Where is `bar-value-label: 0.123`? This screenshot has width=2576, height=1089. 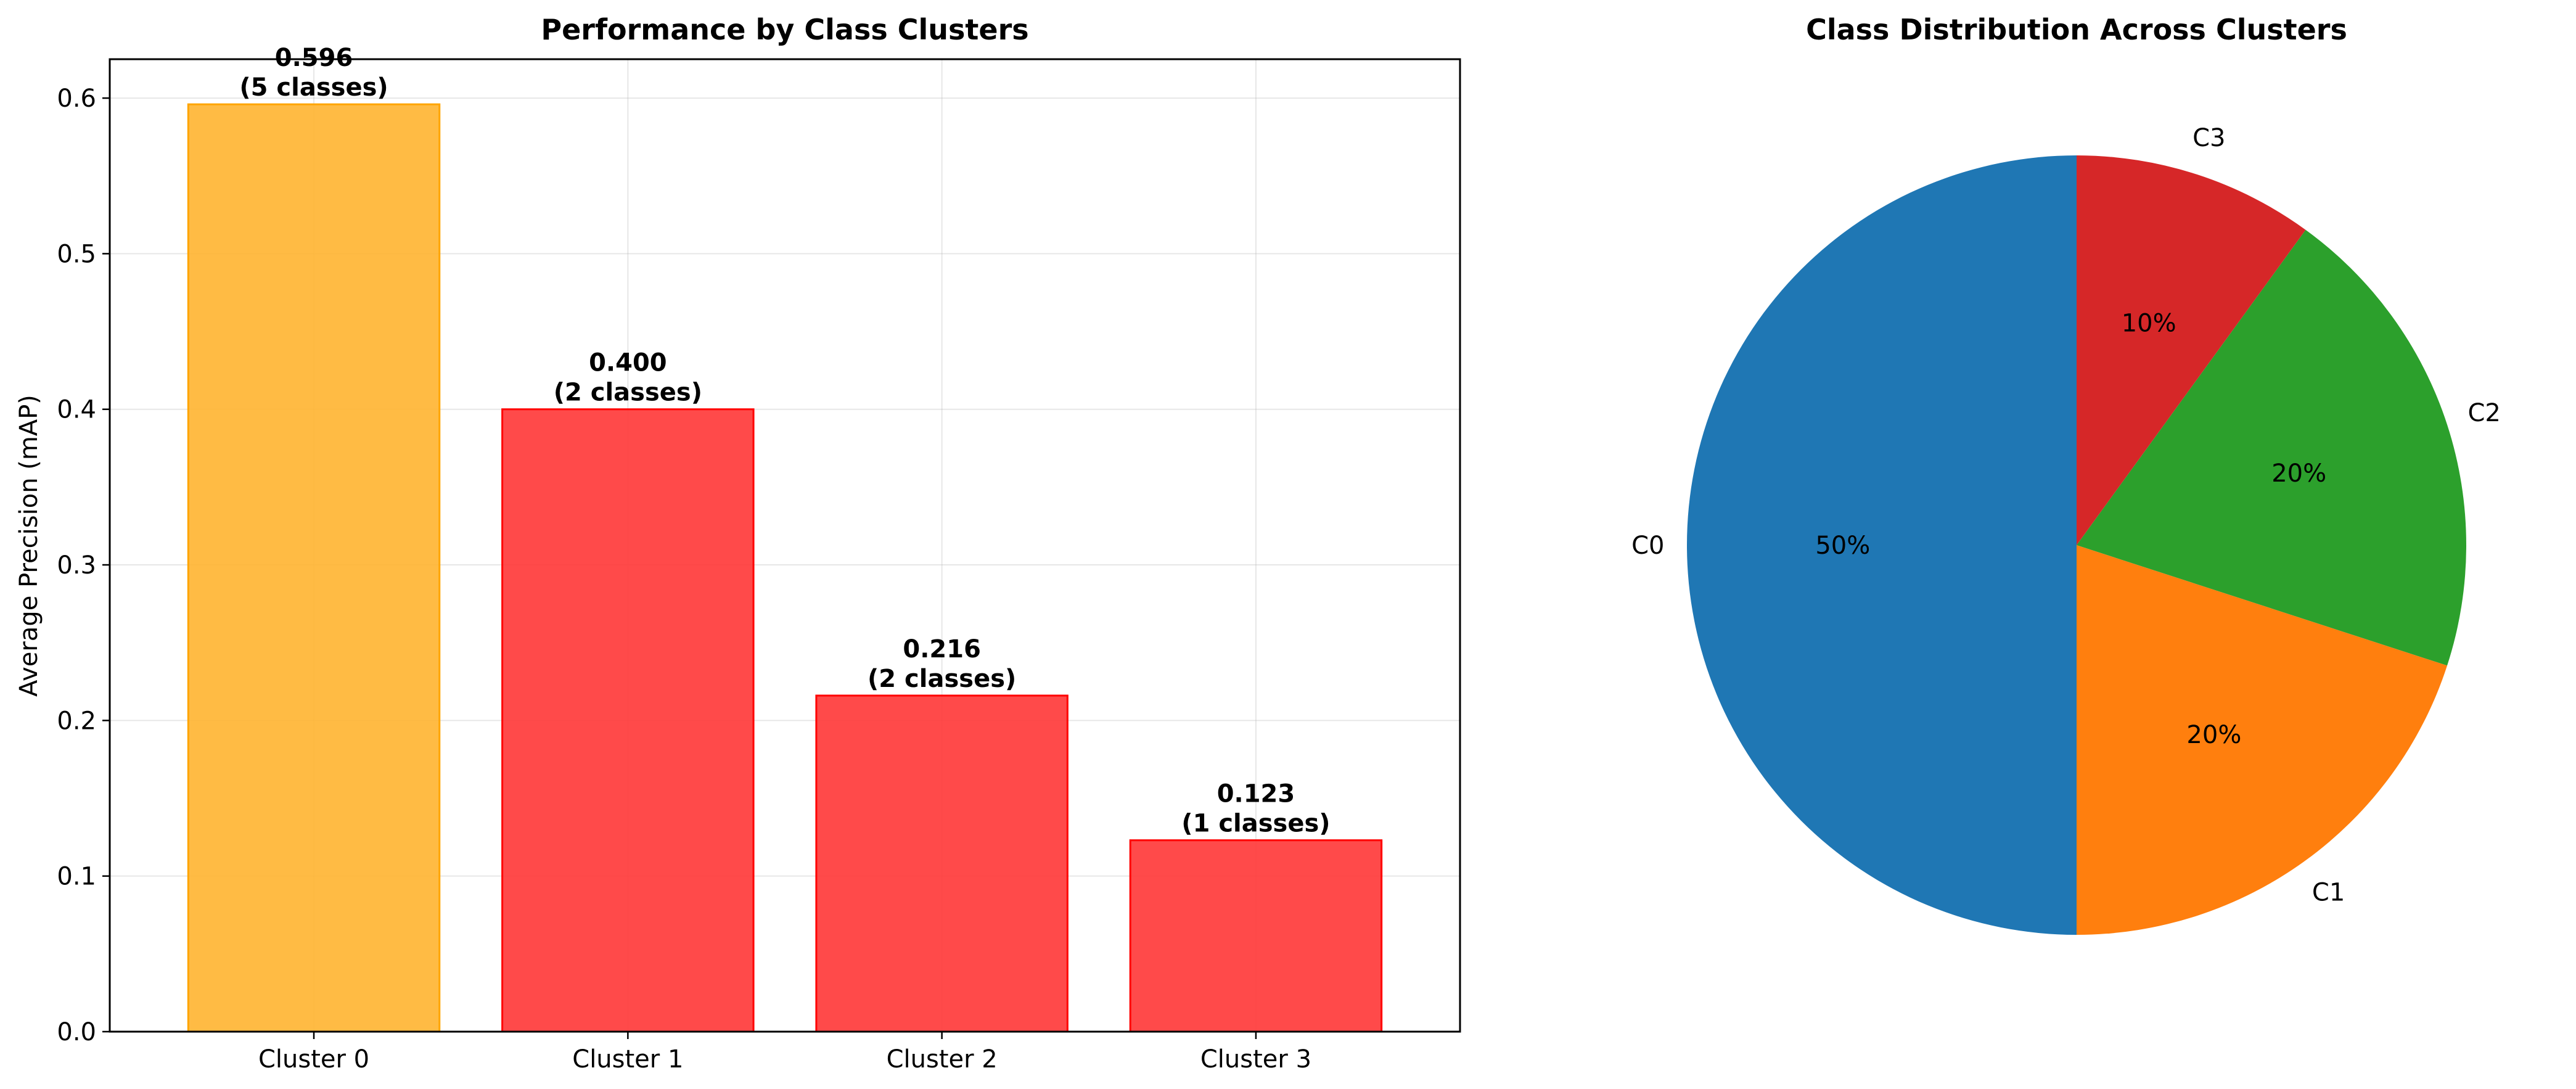
bar-value-label: 0.123 is located at coordinates (1256, 794).